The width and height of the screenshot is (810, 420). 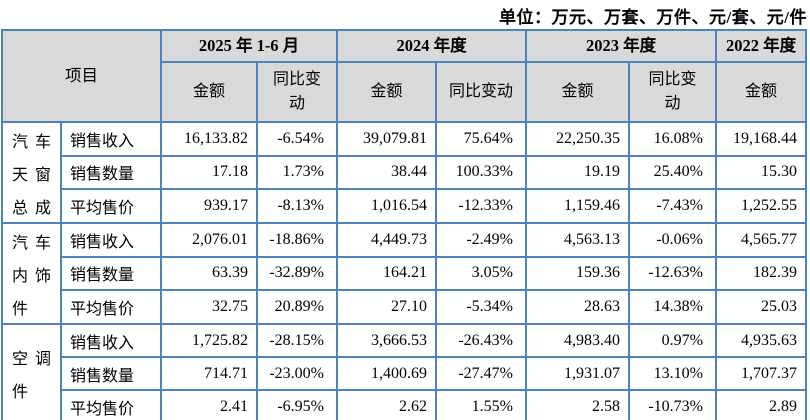 What do you see at coordinates (209, 404) in the screenshot?
I see `amount-cell: 2.41` at bounding box center [209, 404].